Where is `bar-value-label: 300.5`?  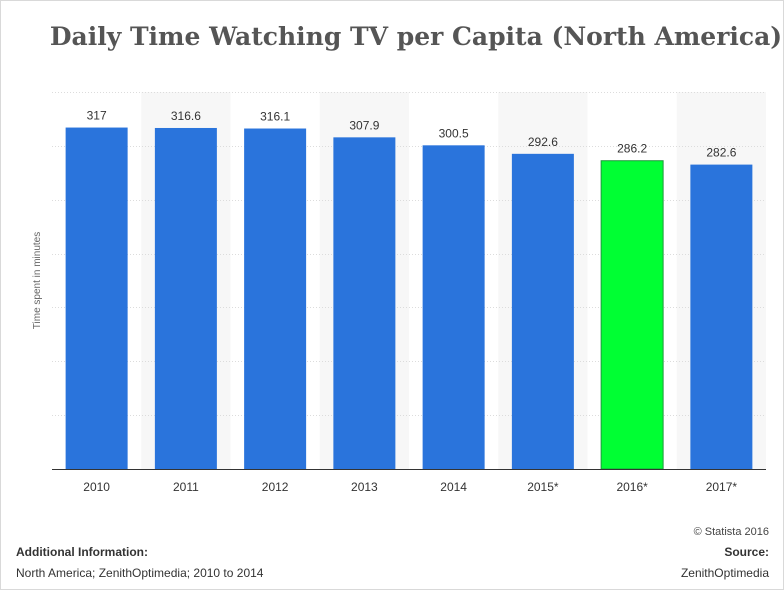
bar-value-label: 300.5 is located at coordinates (454, 133).